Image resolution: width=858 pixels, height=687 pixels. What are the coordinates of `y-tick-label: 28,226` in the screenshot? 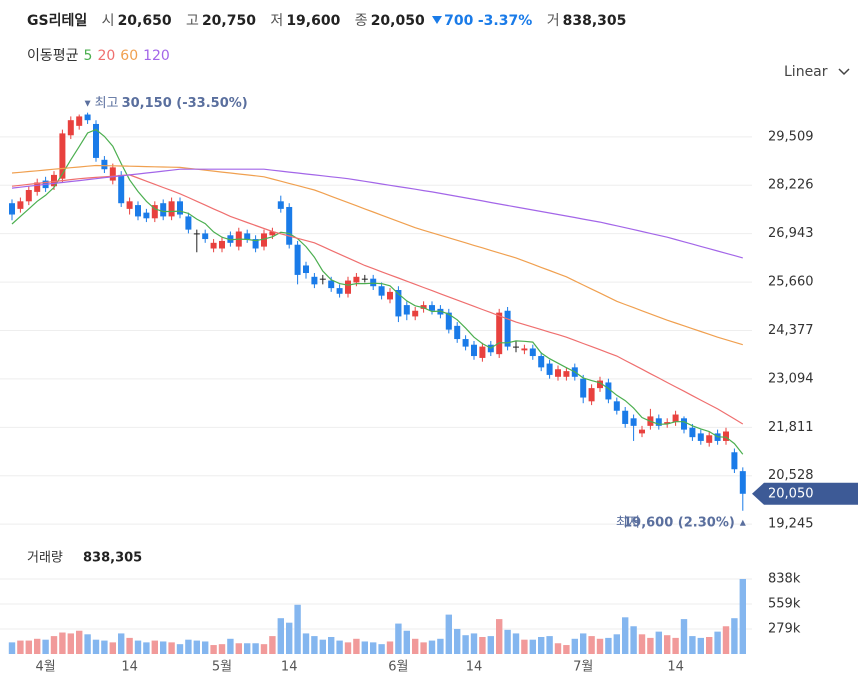 It's located at (791, 185).